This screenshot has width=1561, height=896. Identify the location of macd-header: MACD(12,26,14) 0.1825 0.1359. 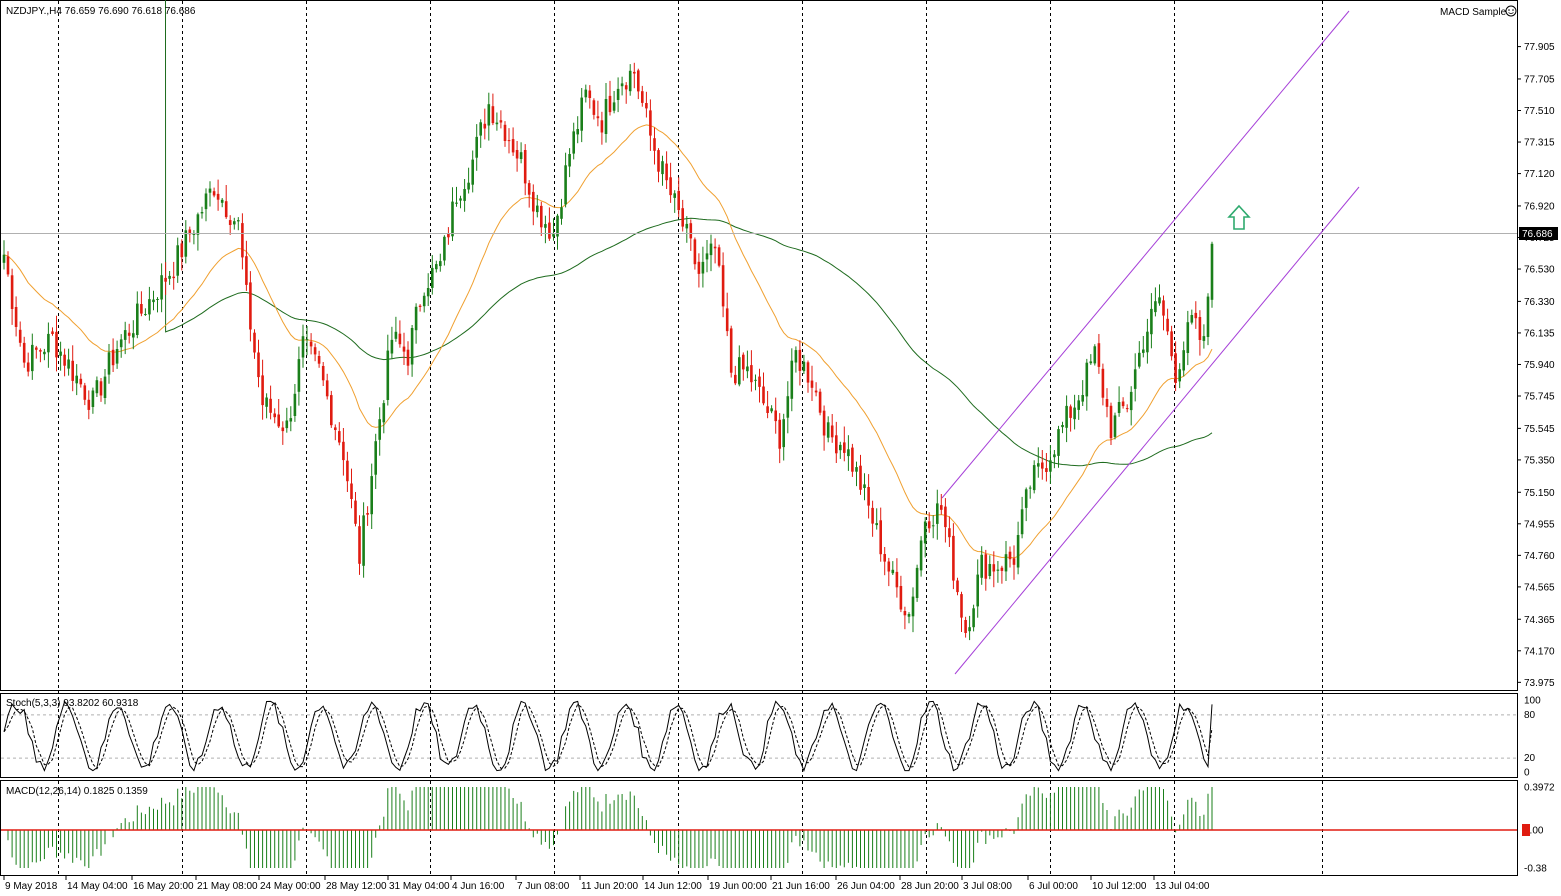
(77, 791).